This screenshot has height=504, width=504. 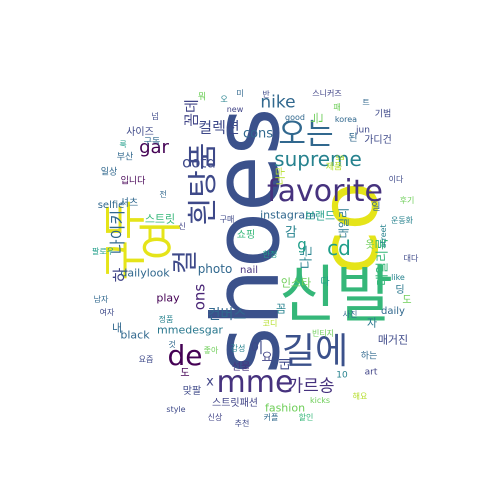 What do you see at coordinates (370, 245) in the screenshot?
I see `word-ot: 옷` at bounding box center [370, 245].